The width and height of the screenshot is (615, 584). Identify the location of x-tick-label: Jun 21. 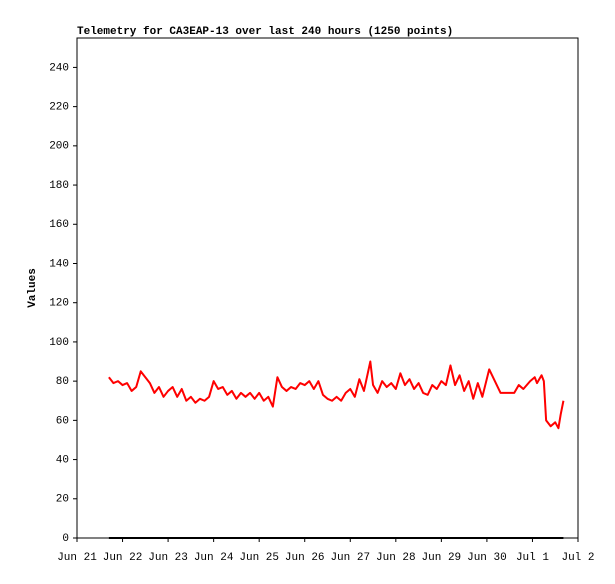
(77, 558).